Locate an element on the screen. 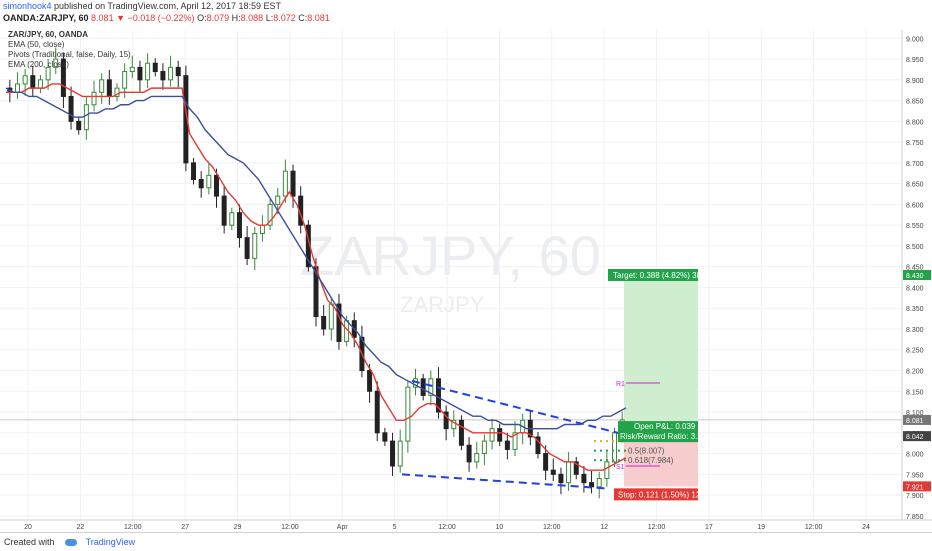 This screenshot has width=932, height=551. stop-label-box is located at coordinates (656, 494).